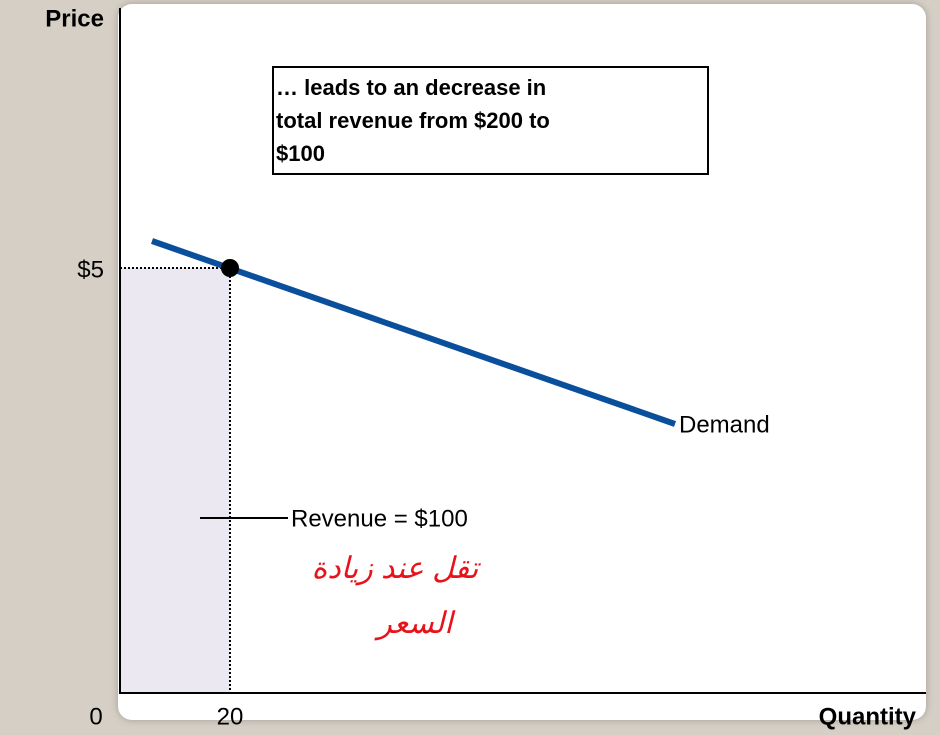  Describe the element at coordinates (396, 569) in the screenshot. I see `handwriting: تقل عند زيادة` at that location.